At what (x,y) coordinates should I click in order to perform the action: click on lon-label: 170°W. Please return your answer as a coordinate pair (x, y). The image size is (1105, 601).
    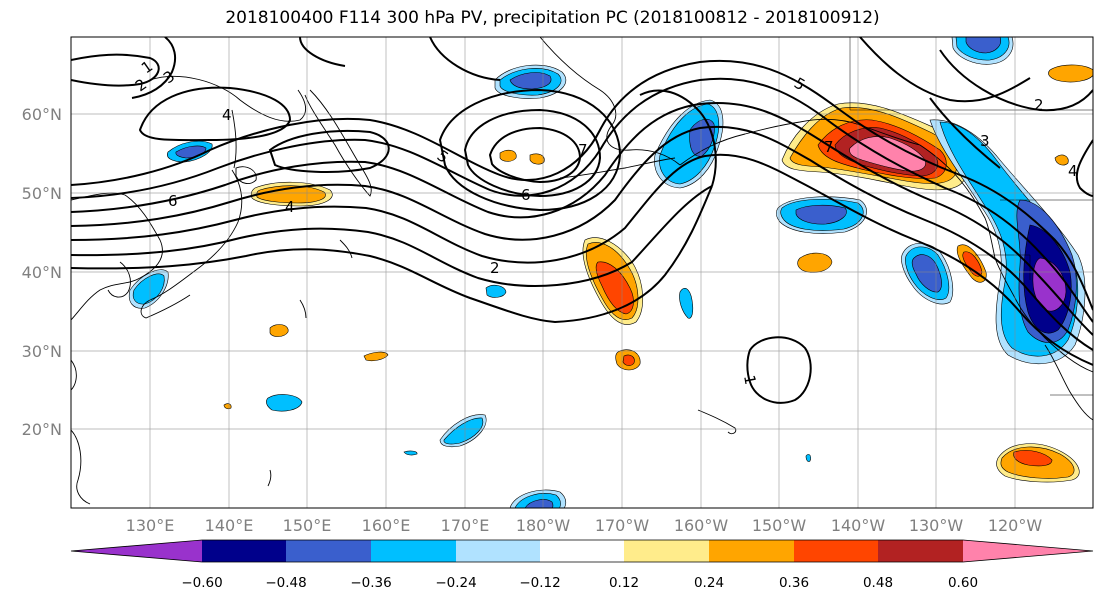
    Looking at the image, I should click on (622, 525).